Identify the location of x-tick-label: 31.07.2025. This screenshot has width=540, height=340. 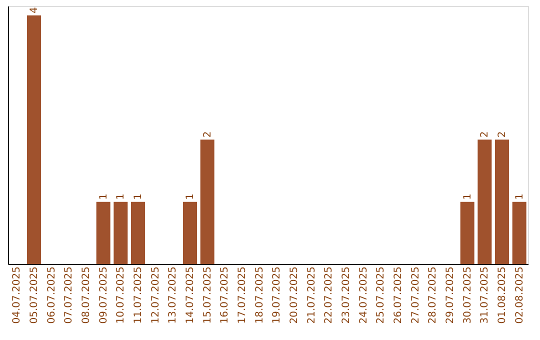
(485, 295).